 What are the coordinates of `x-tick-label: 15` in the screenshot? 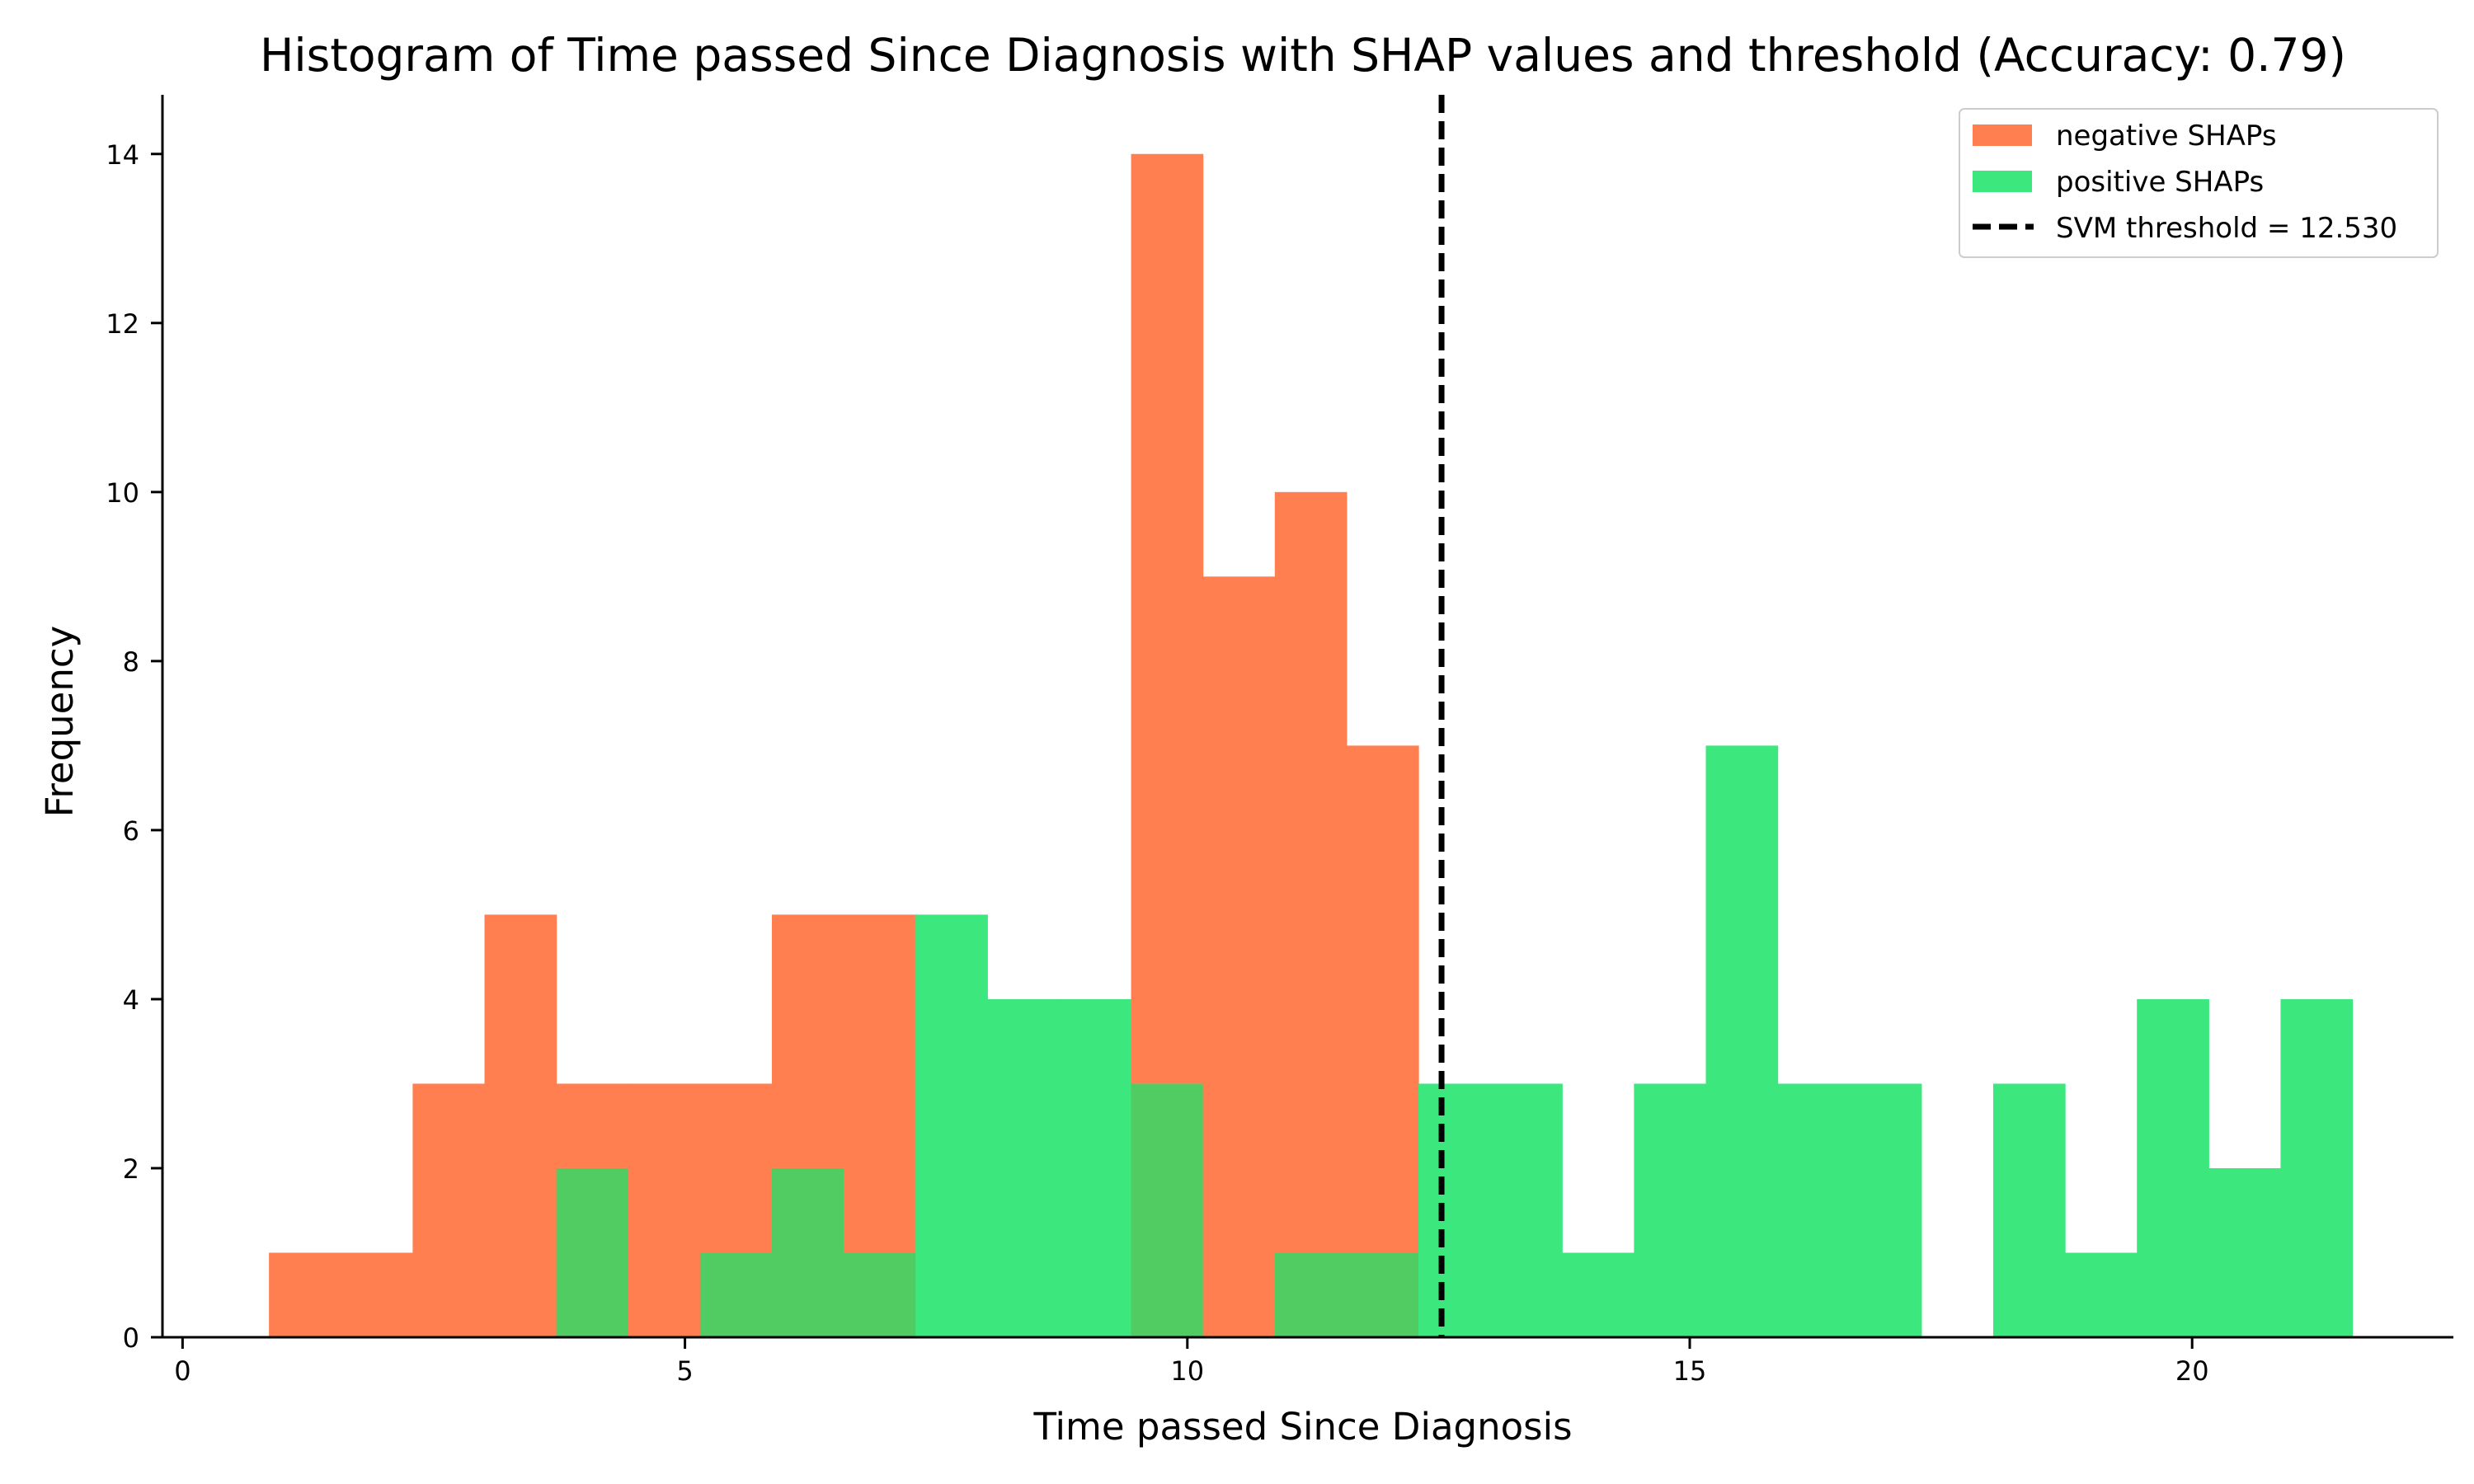 It's located at (1690, 1371).